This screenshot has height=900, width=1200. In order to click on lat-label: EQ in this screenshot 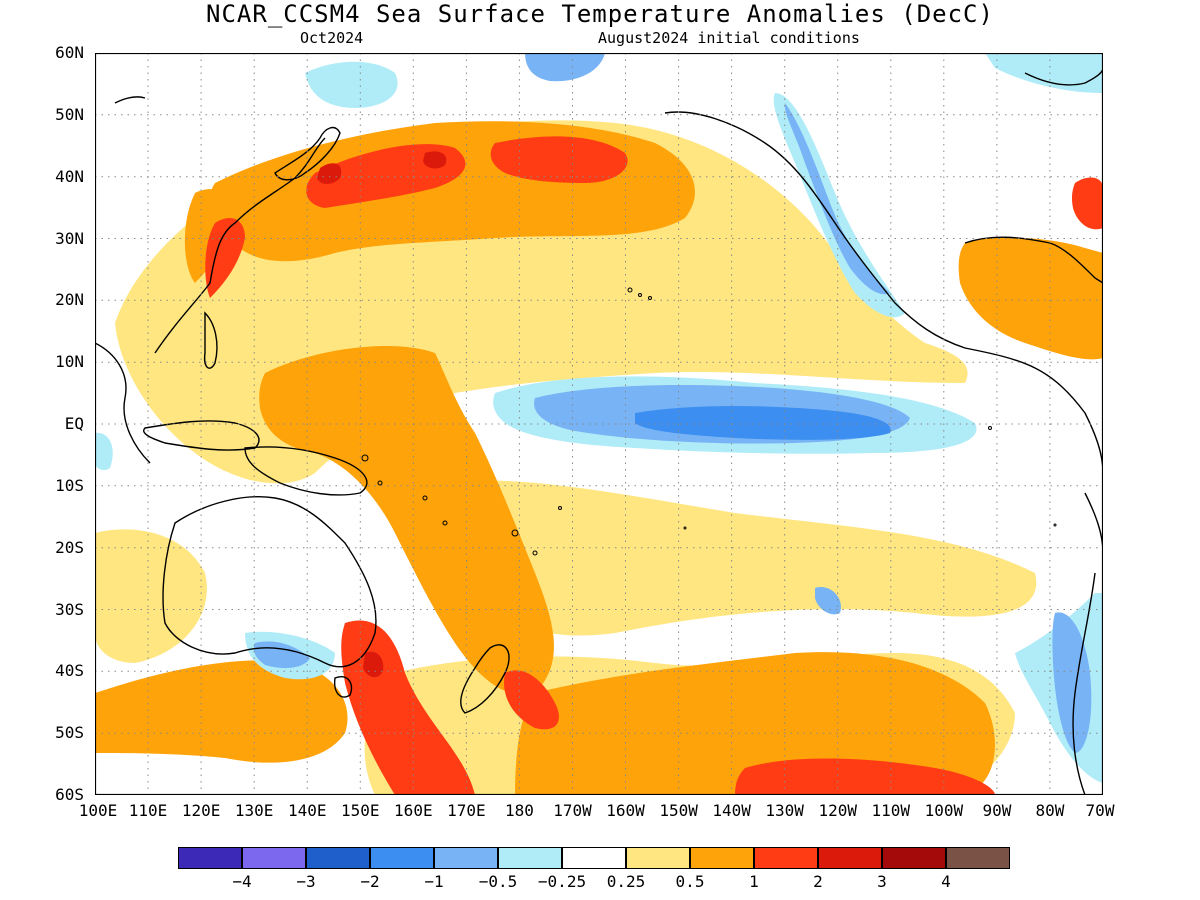, I will do `click(74, 423)`.